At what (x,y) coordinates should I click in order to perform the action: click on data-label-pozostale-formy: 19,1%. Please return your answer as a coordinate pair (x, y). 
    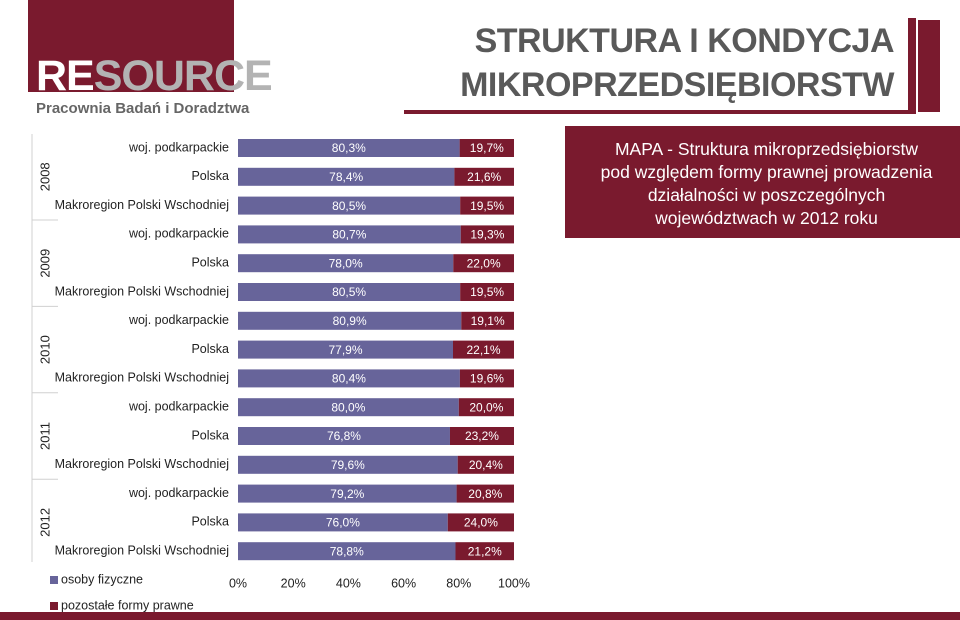
    Looking at the image, I should click on (488, 321).